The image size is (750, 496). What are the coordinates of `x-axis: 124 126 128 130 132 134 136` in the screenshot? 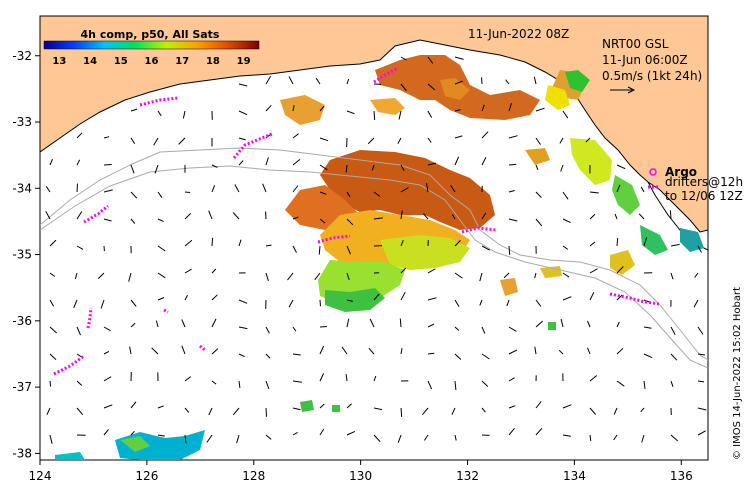 It's located at (361, 471).